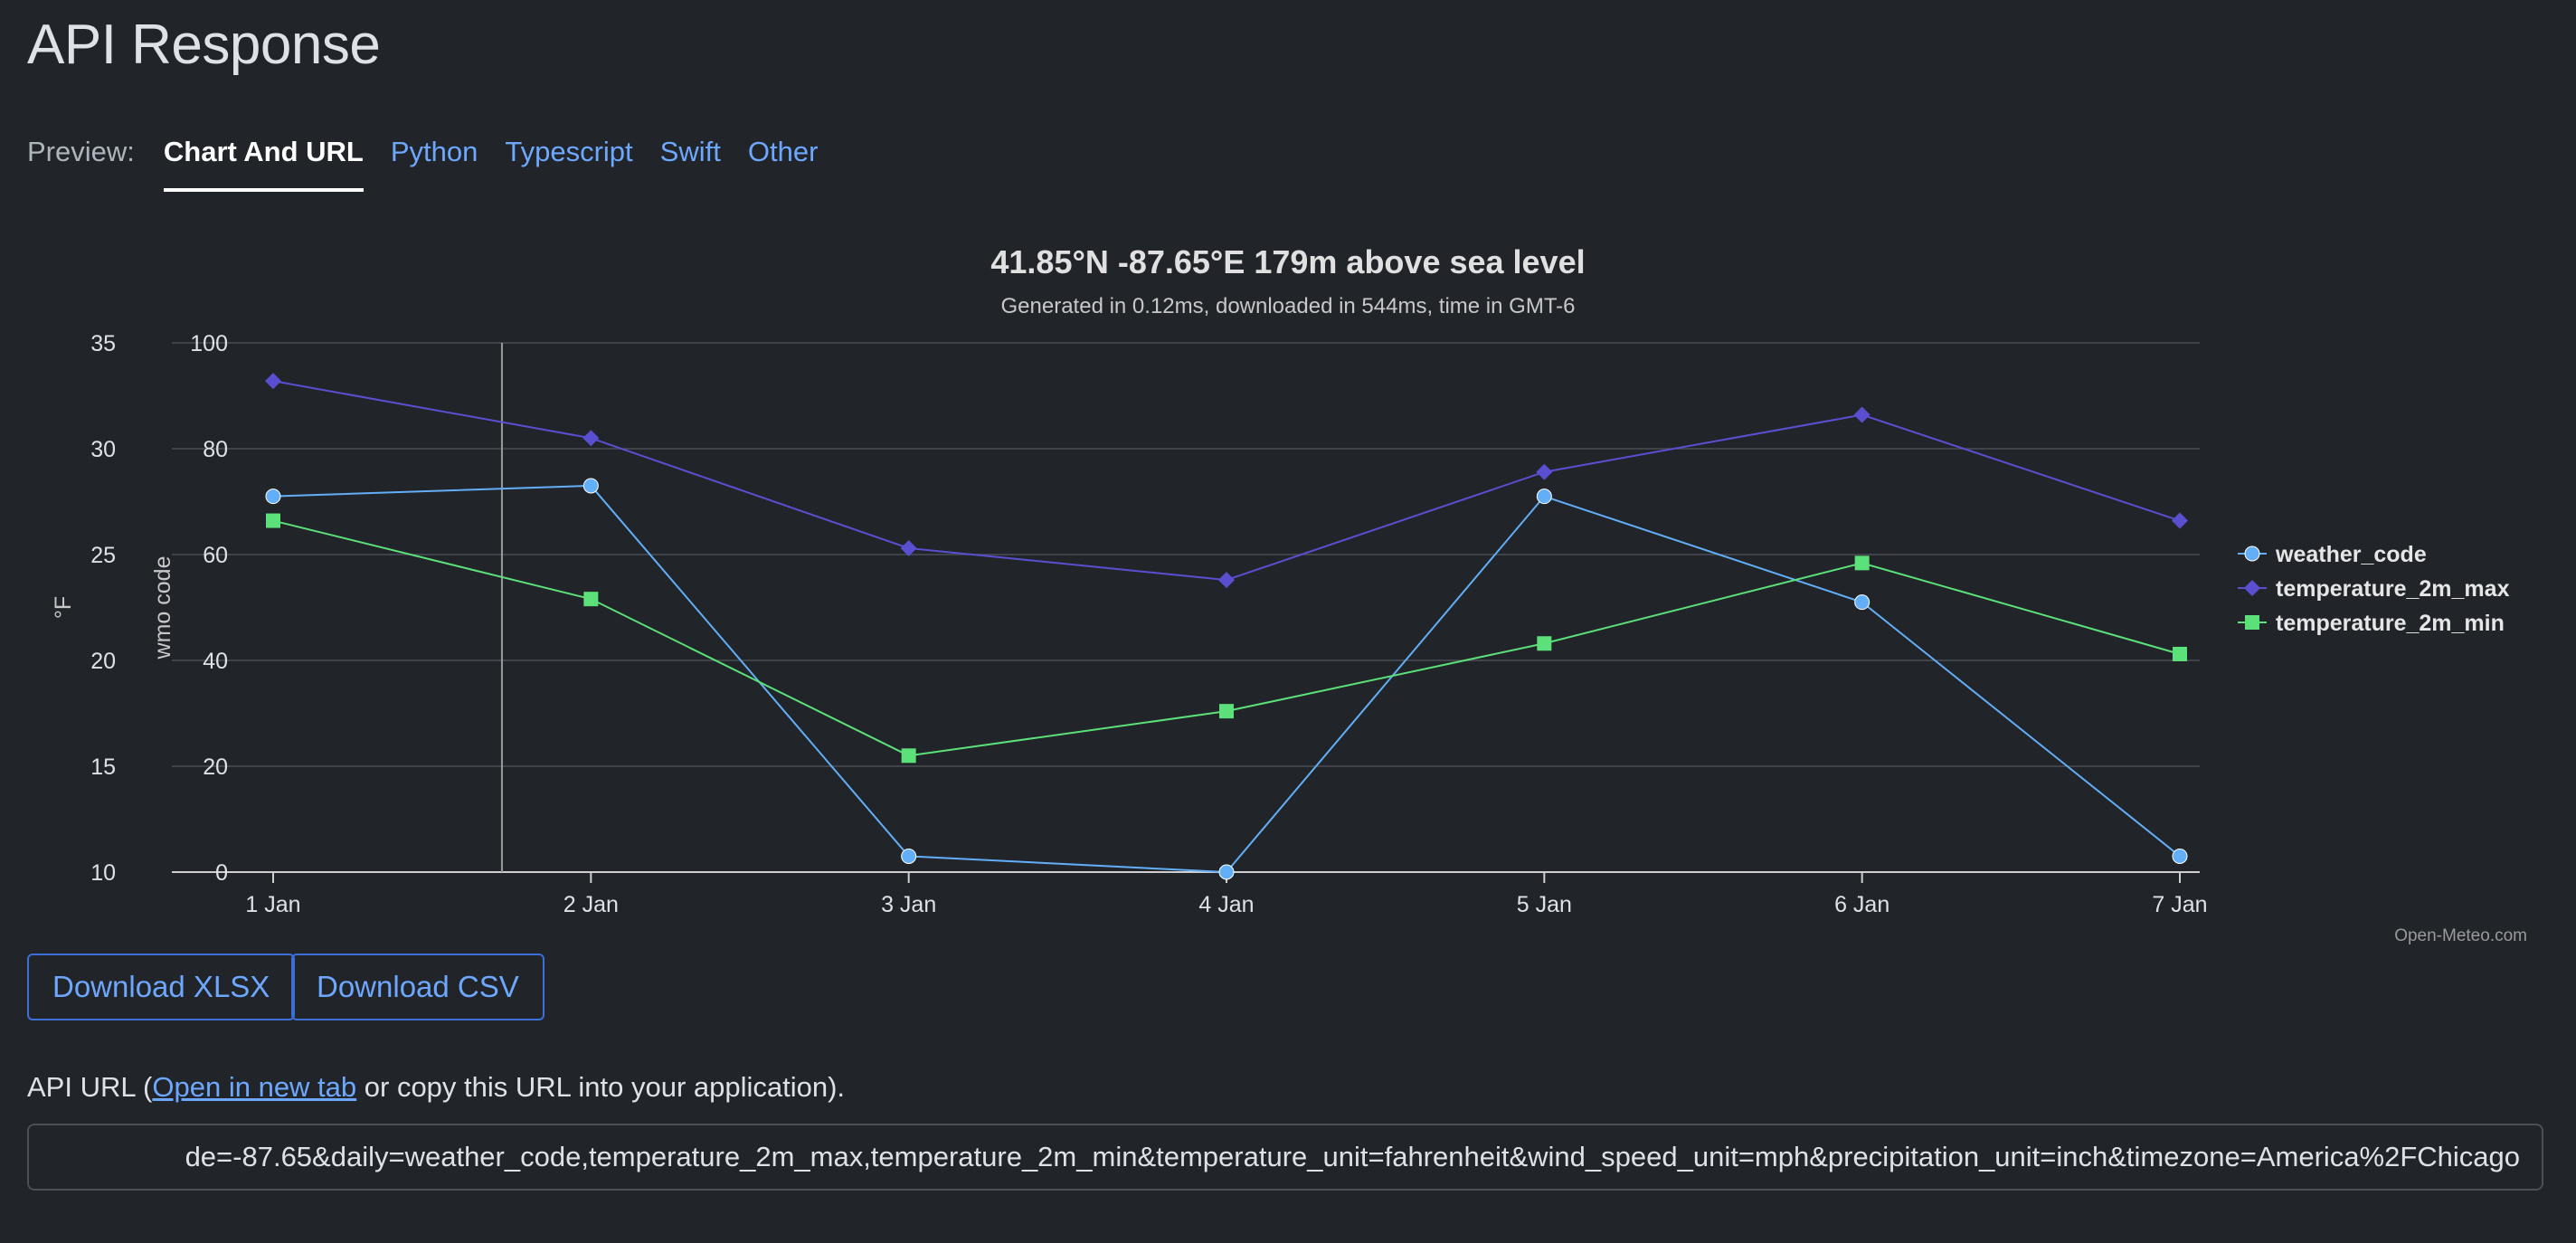 The image size is (2576, 1243). What do you see at coordinates (434, 151) in the screenshot?
I see `tab-python: Python` at bounding box center [434, 151].